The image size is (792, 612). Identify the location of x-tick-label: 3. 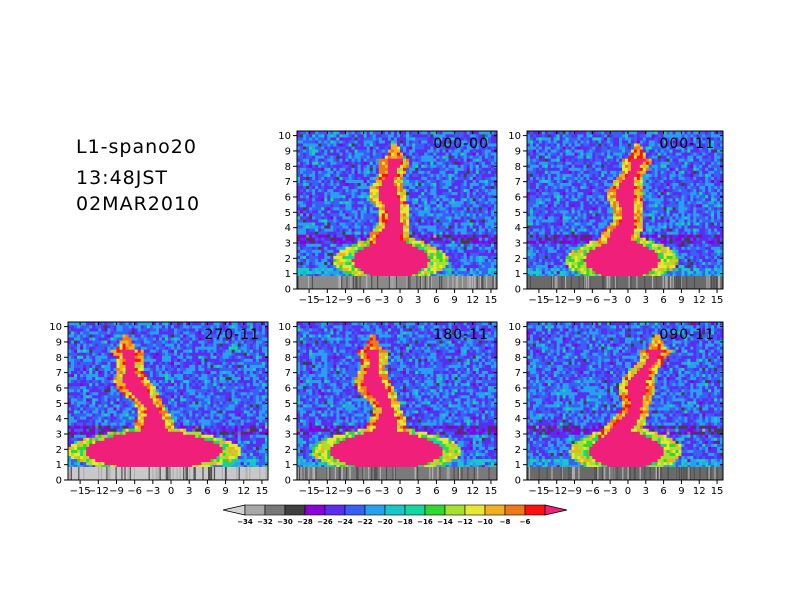
(418, 300).